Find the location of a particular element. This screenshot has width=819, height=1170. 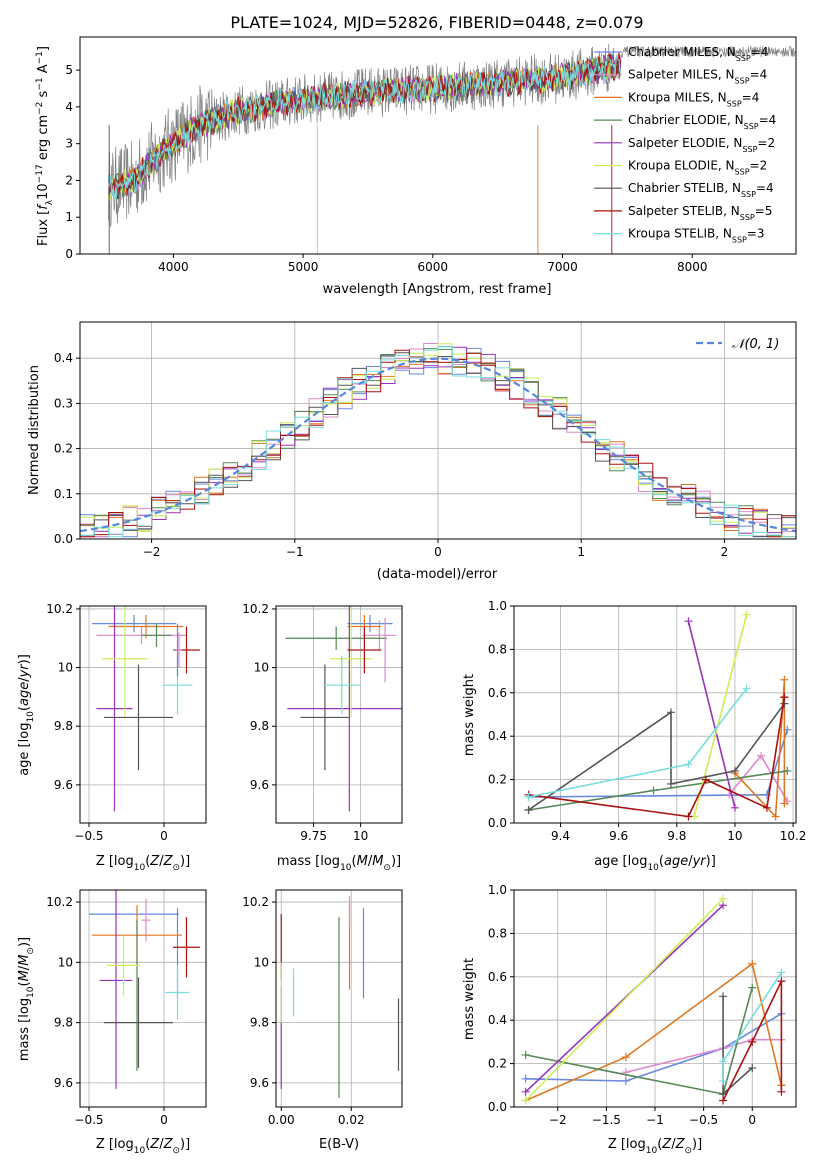

legend-entry: Chabrier MILES, NSSP=4 is located at coordinates (698, 54).